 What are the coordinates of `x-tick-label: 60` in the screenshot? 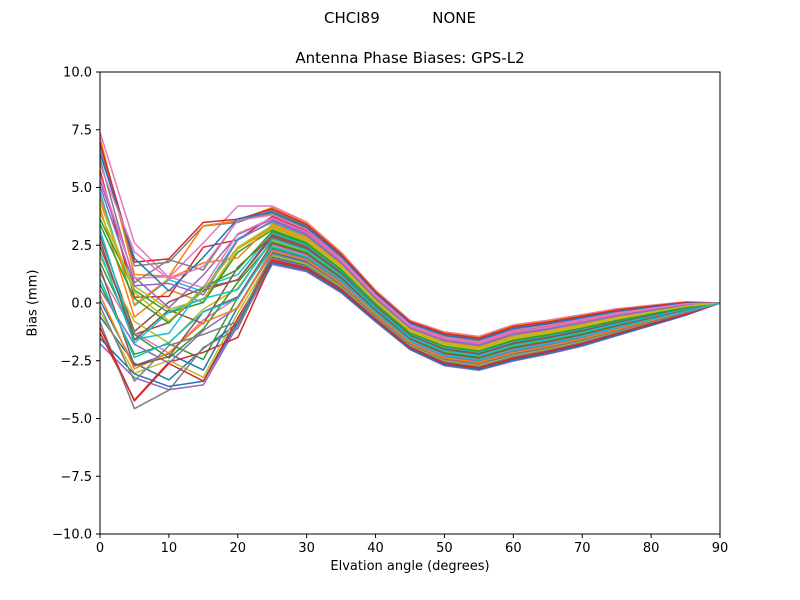 It's located at (513, 548).